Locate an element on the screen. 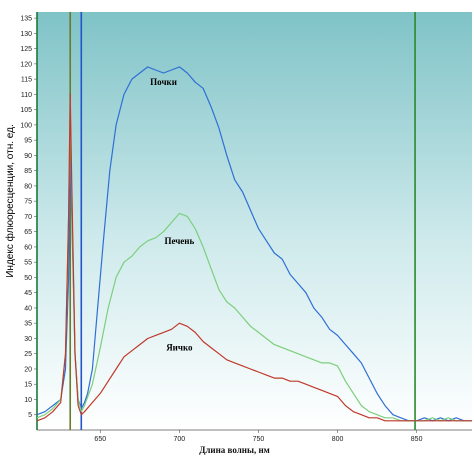  y-tick-label: 15 is located at coordinates (28, 385).